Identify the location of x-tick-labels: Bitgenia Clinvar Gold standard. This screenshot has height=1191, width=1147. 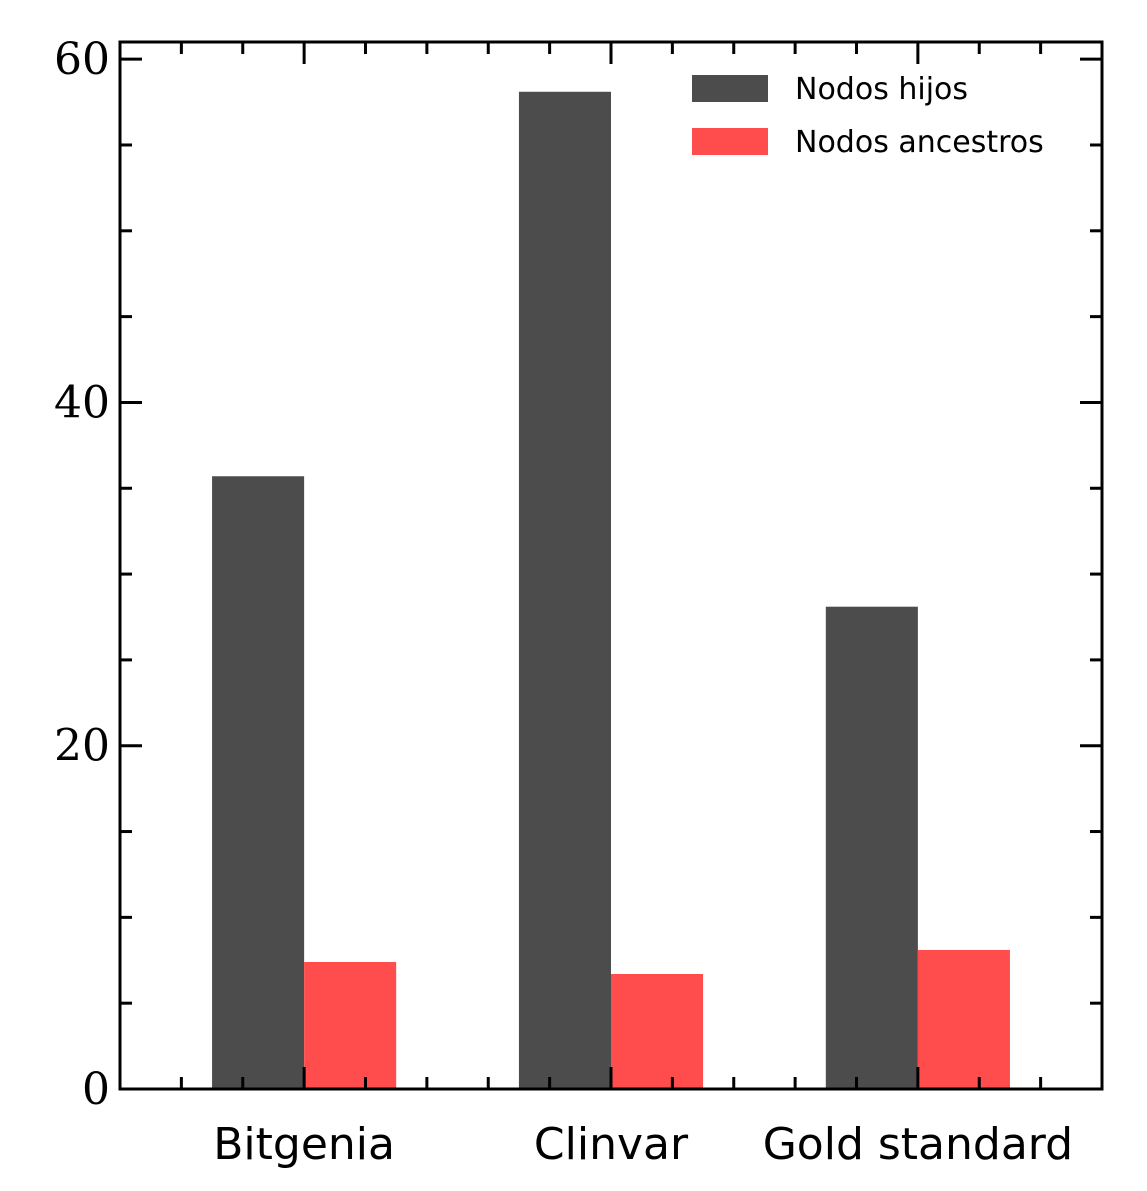
(643, 1144).